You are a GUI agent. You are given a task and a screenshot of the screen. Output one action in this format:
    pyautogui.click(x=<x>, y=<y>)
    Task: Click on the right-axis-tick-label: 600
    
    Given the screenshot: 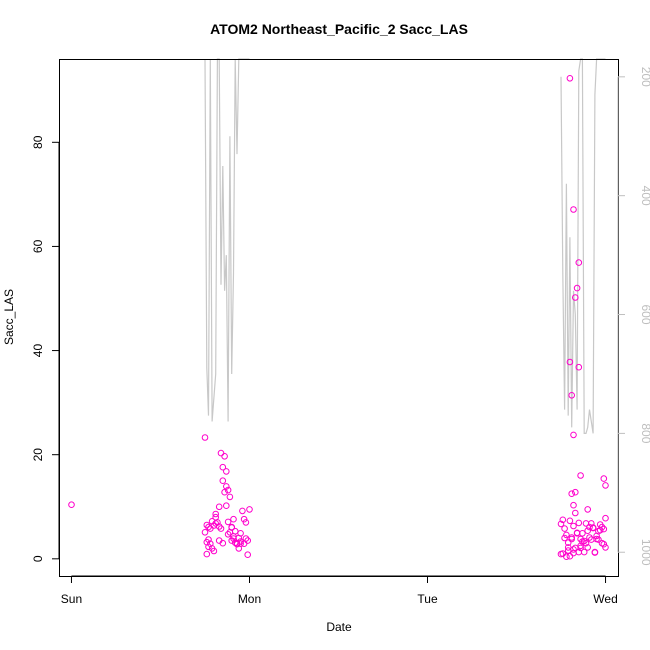 What is the action you would take?
    pyautogui.click(x=644, y=315)
    